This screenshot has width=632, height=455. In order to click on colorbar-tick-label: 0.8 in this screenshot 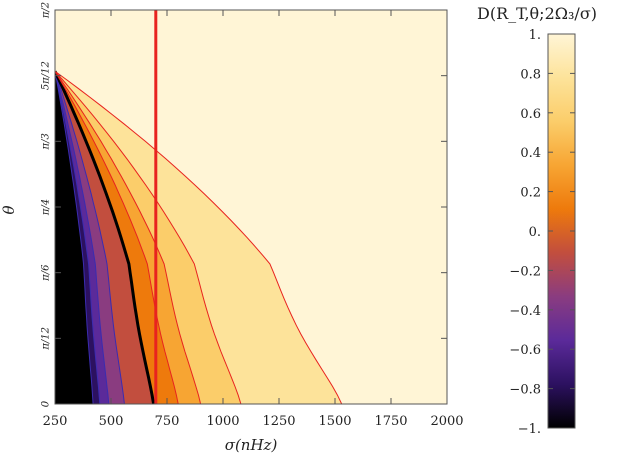, I will do `click(530, 74)`.